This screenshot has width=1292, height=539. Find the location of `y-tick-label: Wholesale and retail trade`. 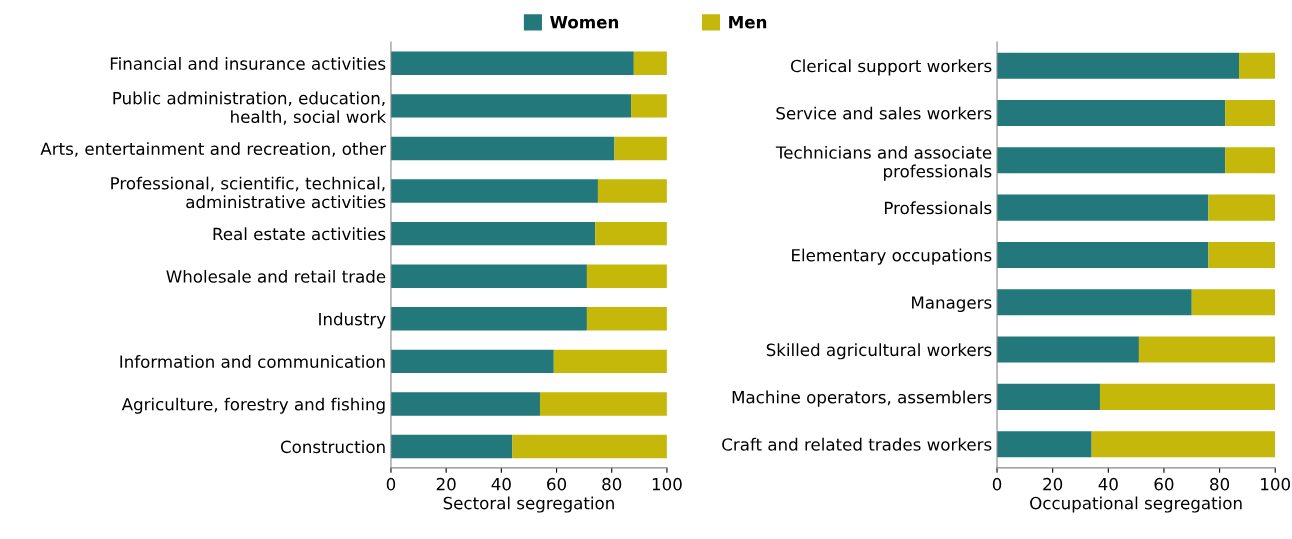

y-tick-label: Wholesale and retail trade is located at coordinates (276, 276).